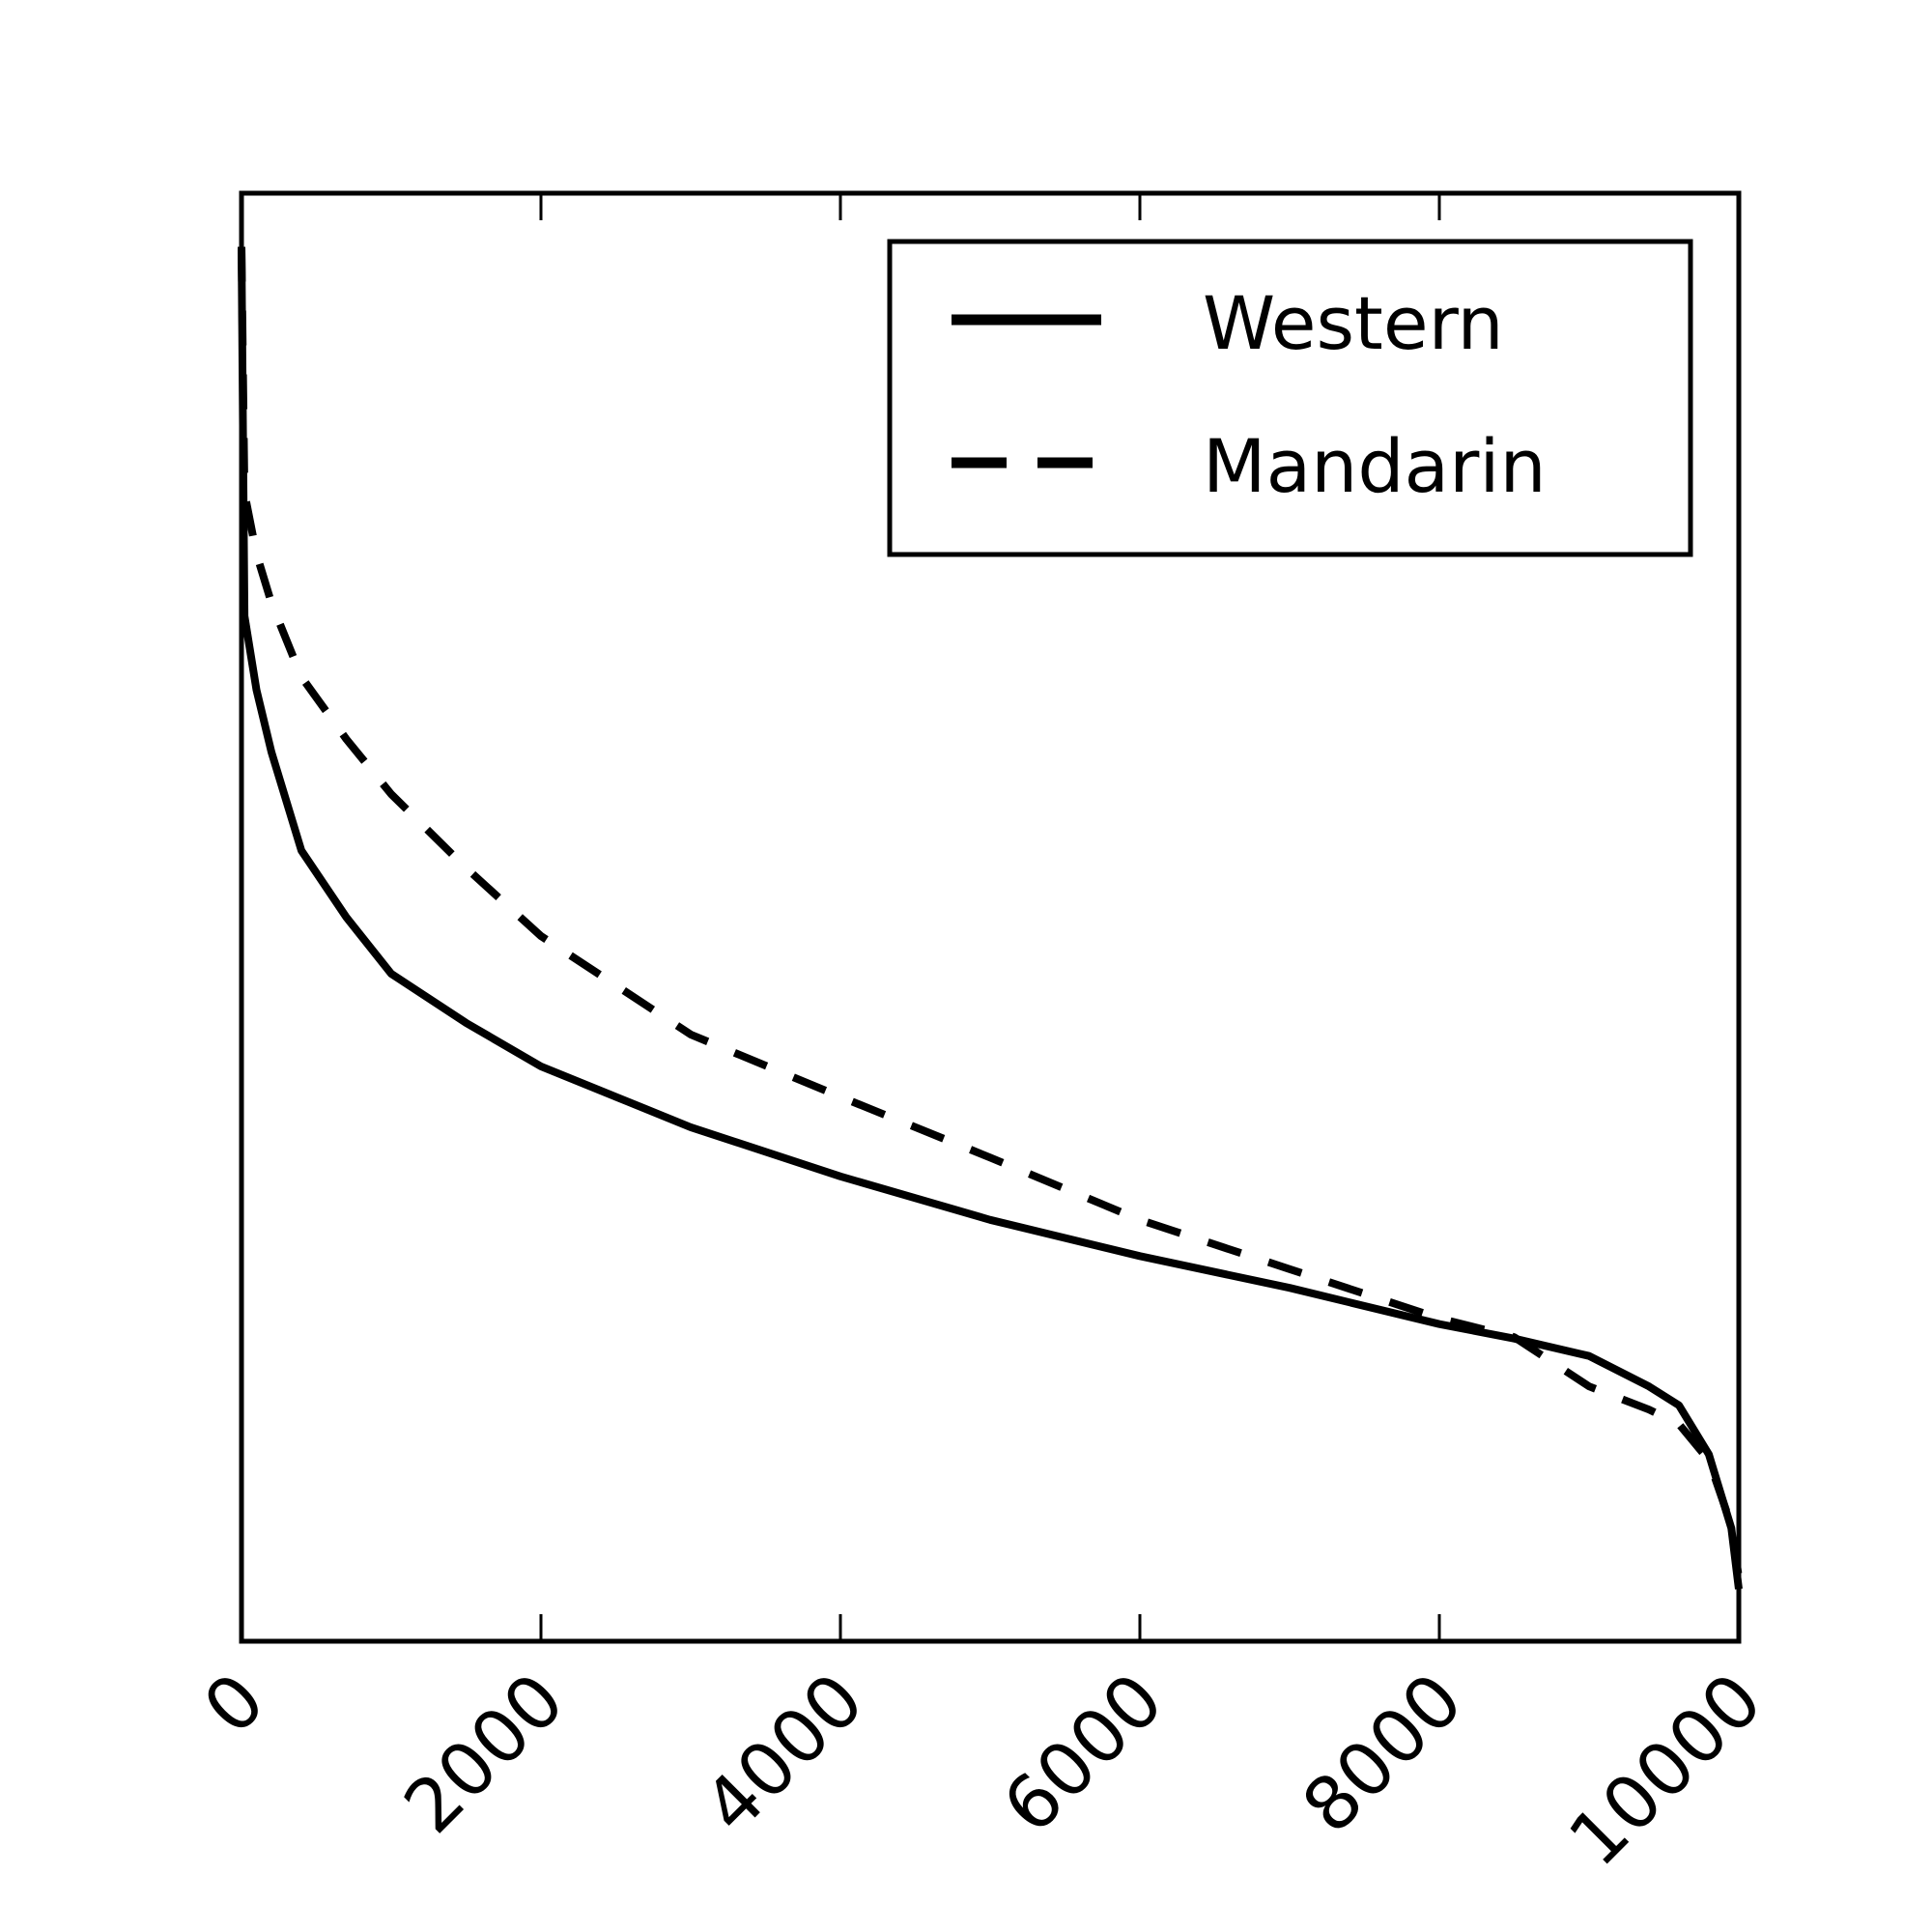  I want to click on legend-label: Mandarin, so click(1375, 466).